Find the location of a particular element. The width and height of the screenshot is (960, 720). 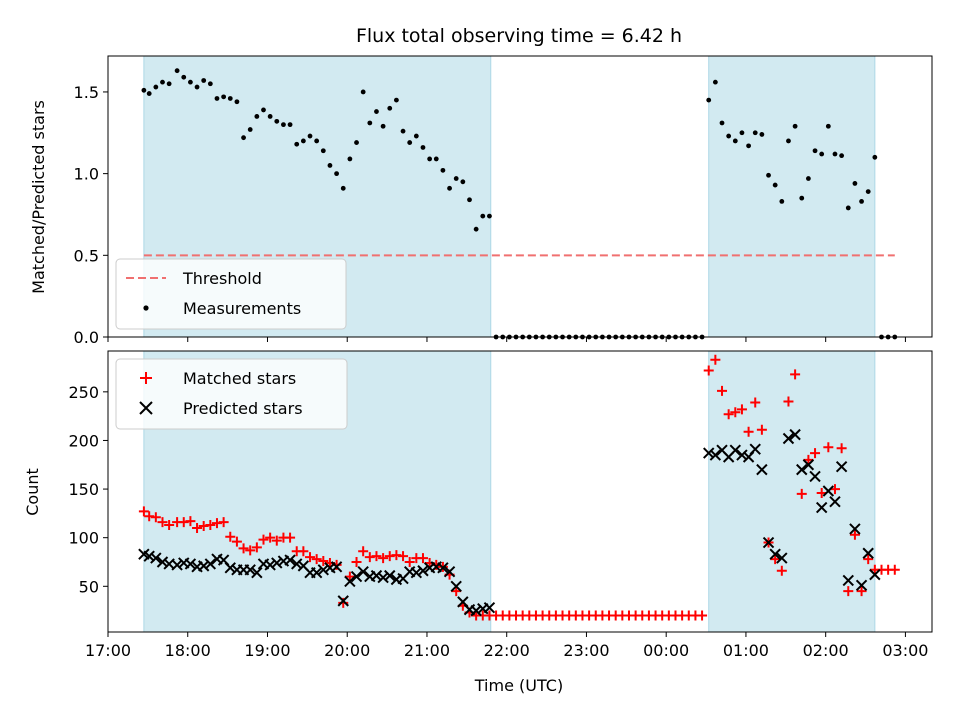

y-tick-label: 250 is located at coordinates (83, 392).